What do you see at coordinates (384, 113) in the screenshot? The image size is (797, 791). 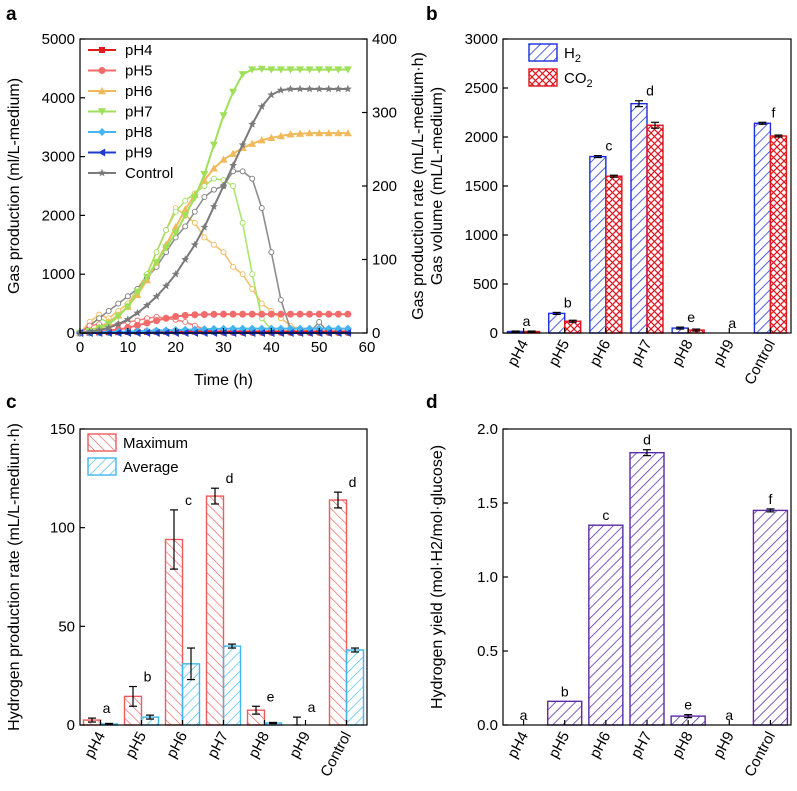 I see `y2-tick-label: 300` at bounding box center [384, 113].